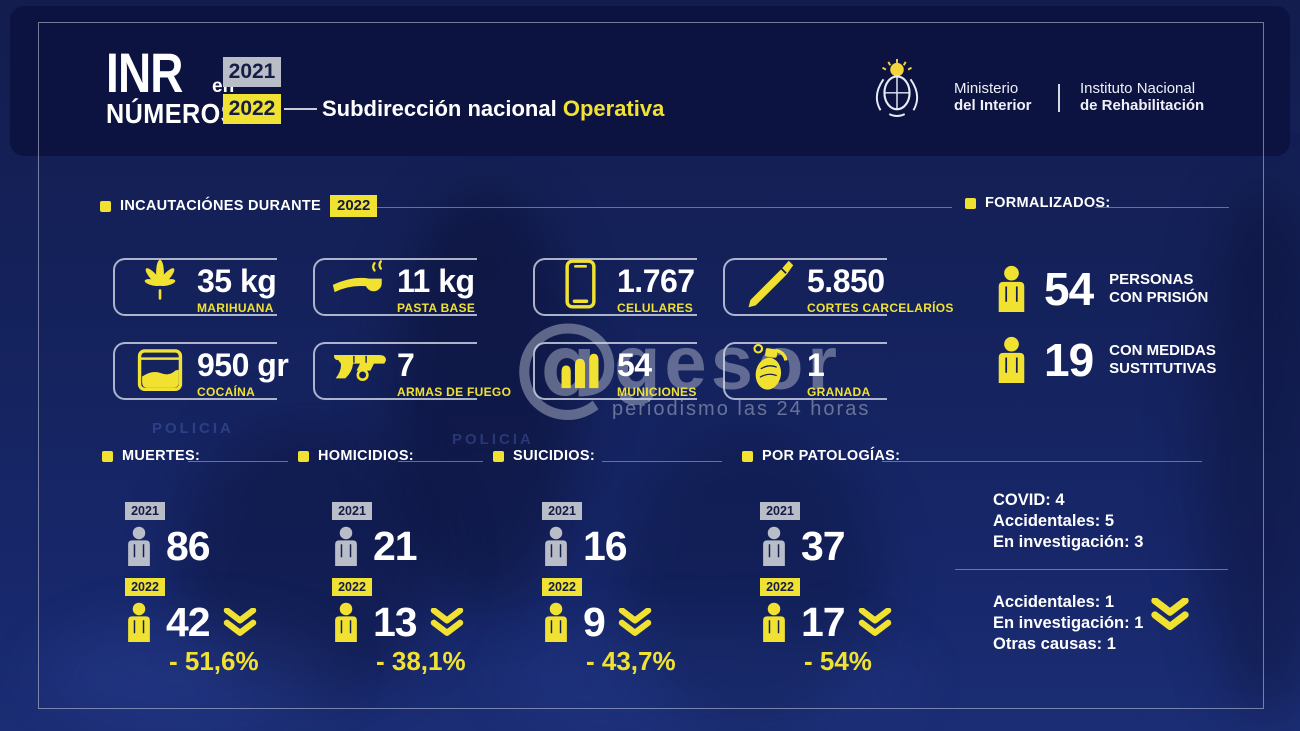 The height and width of the screenshot is (731, 1300). I want to click on seizure-label: MUNICIONES, so click(657, 392).